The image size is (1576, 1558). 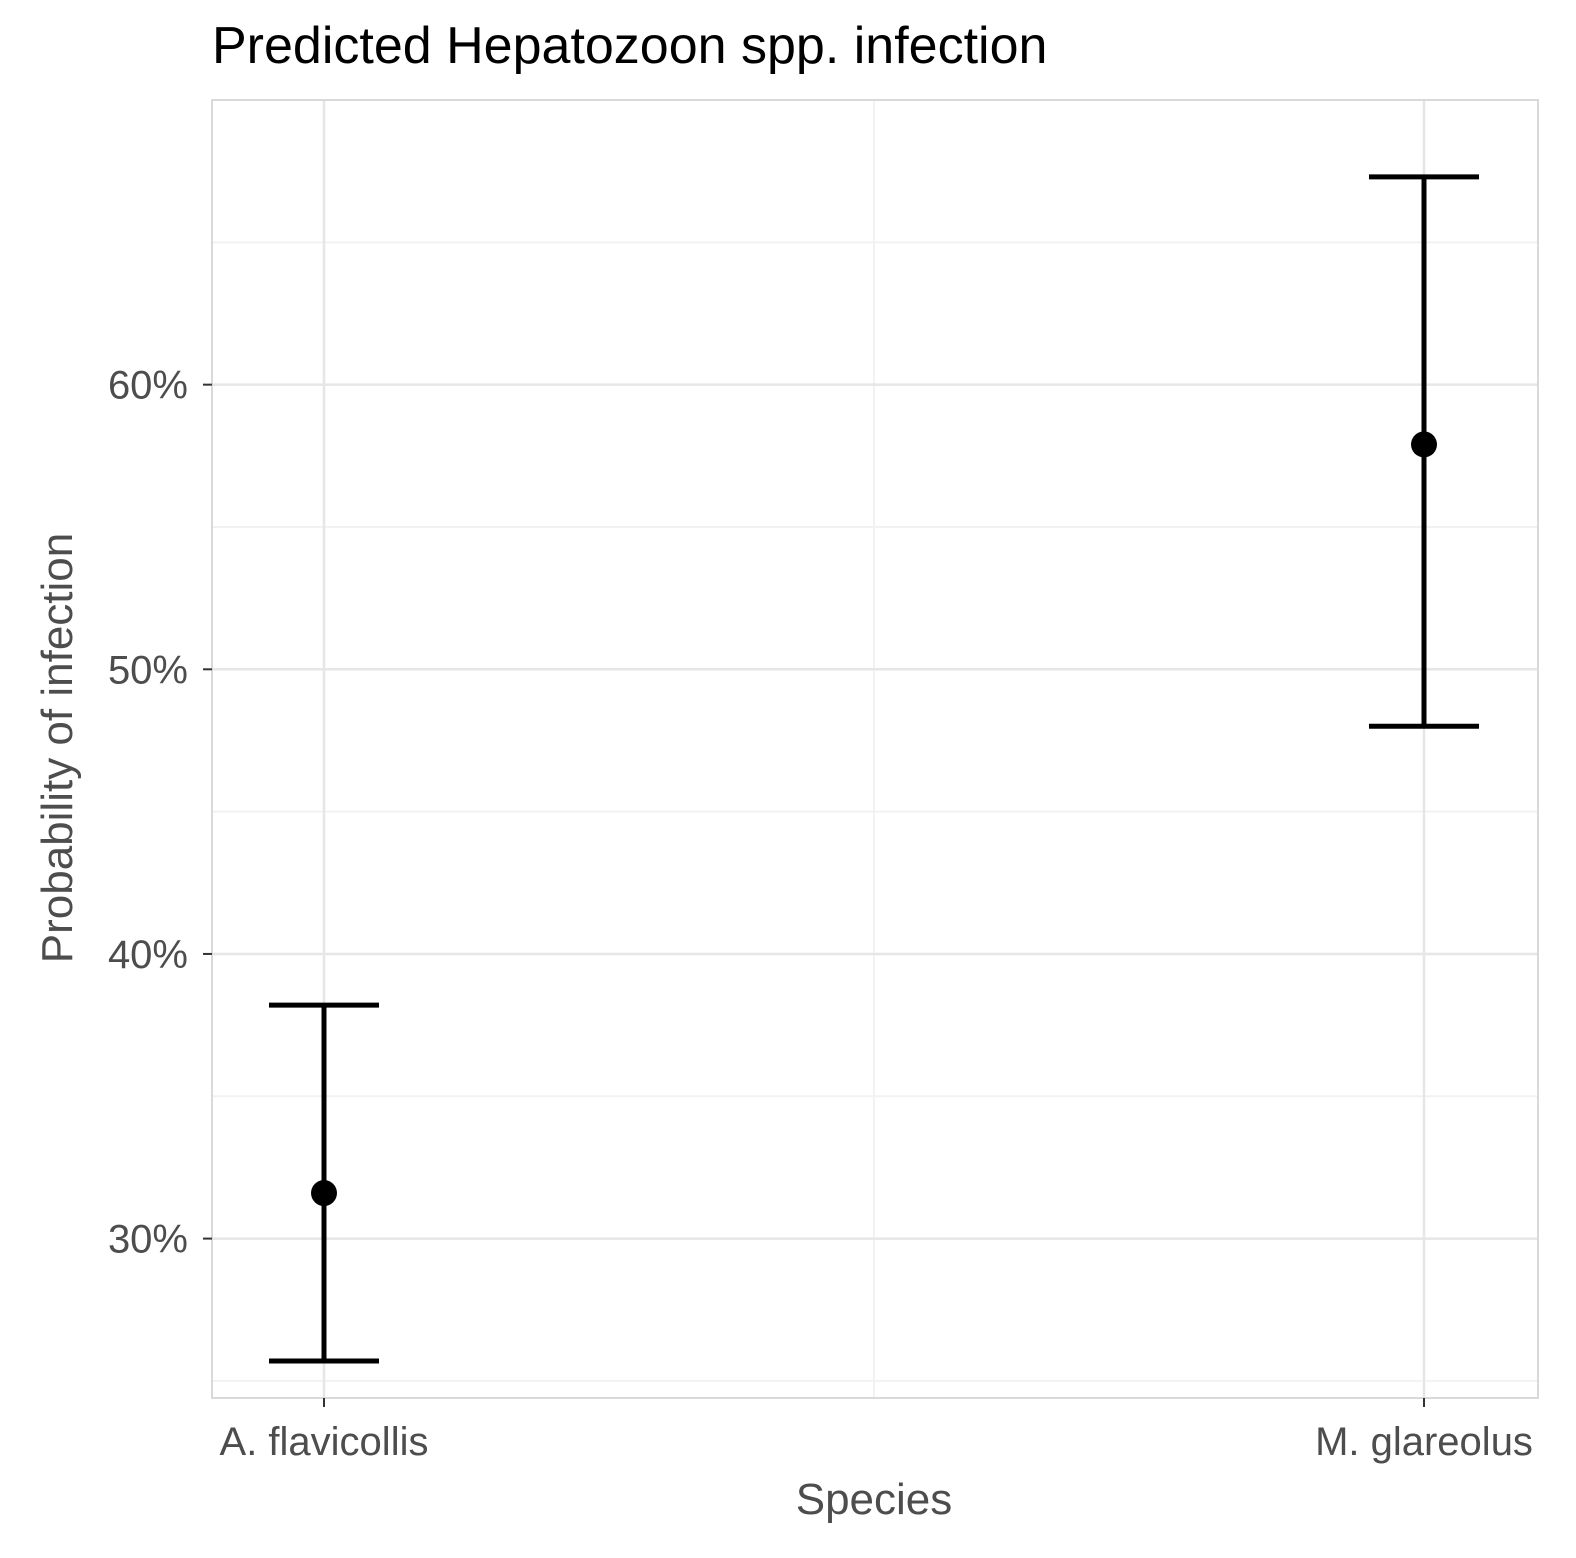 I want to click on x-tick-label: M. glareolus, so click(x=1424, y=1442).